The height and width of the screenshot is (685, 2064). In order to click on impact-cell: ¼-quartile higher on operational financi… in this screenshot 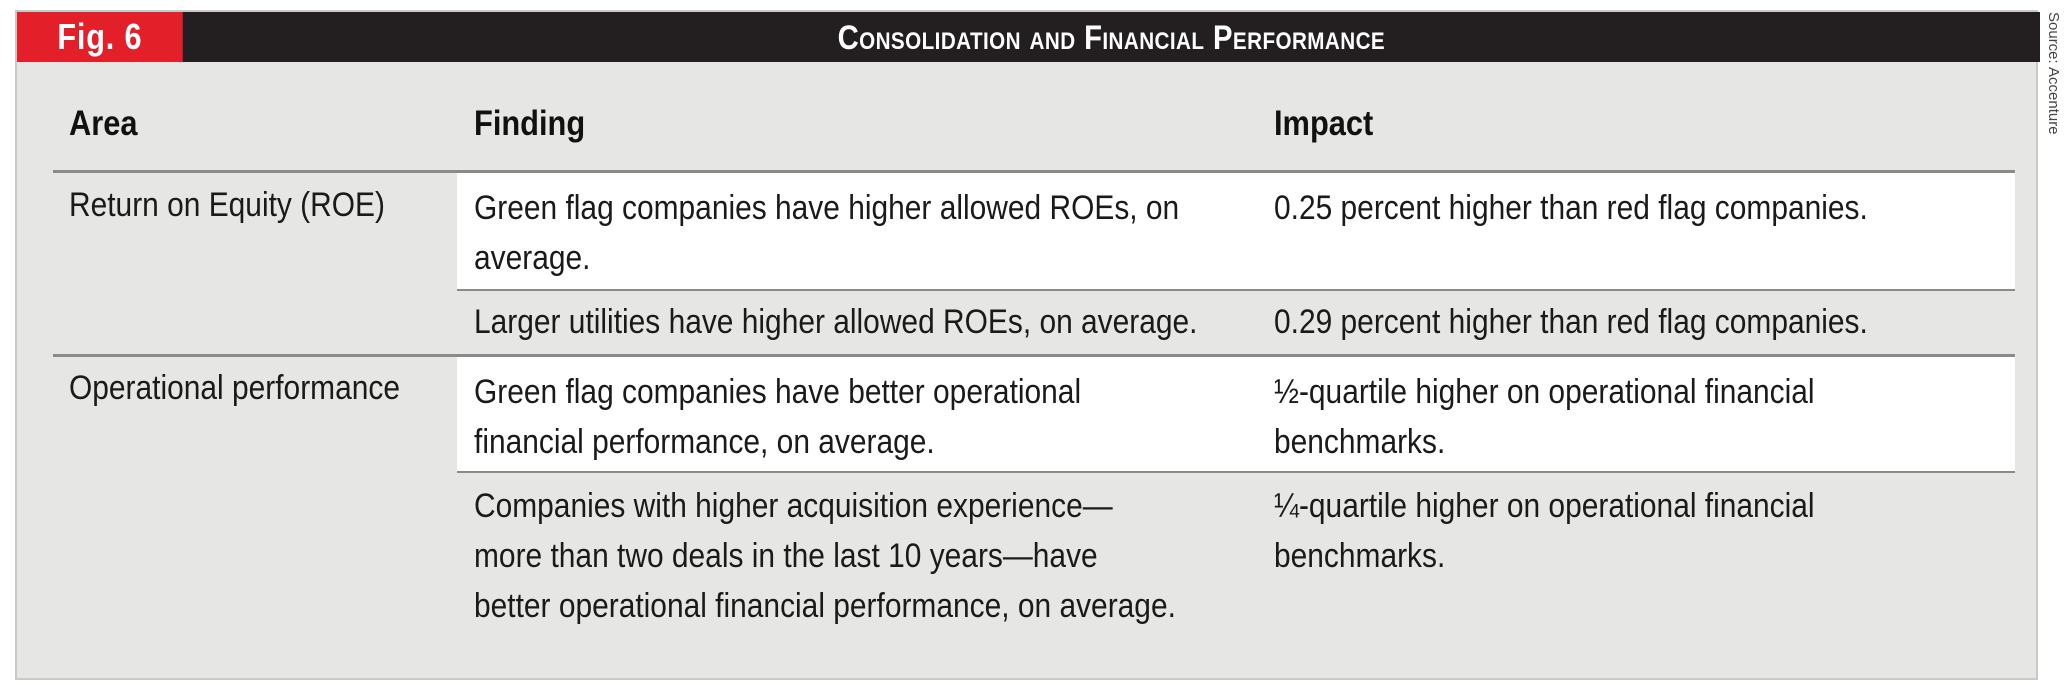, I will do `click(1544, 531)`.